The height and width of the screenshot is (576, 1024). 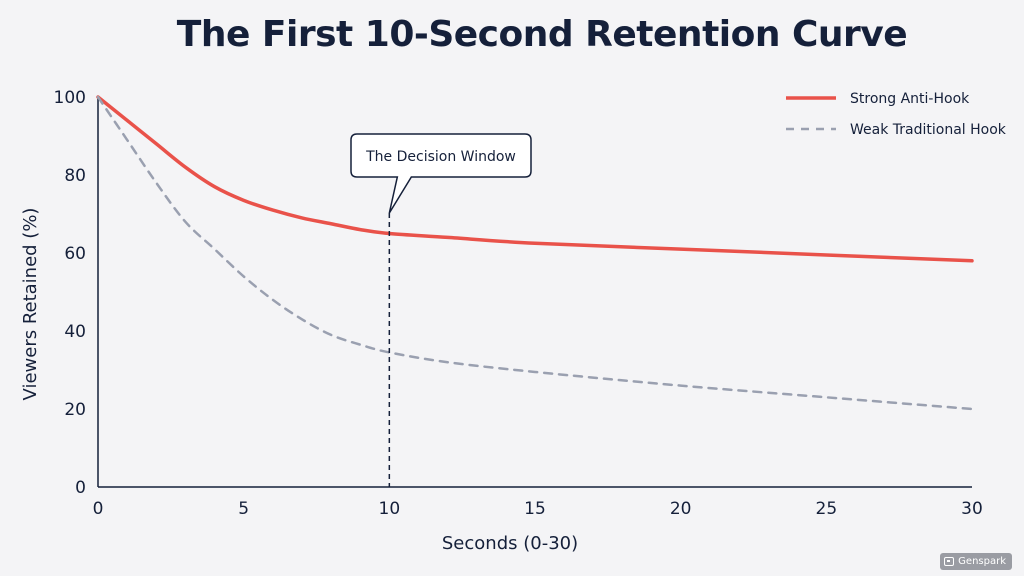 I want to click on x-tick-label: 10, so click(x=390, y=509).